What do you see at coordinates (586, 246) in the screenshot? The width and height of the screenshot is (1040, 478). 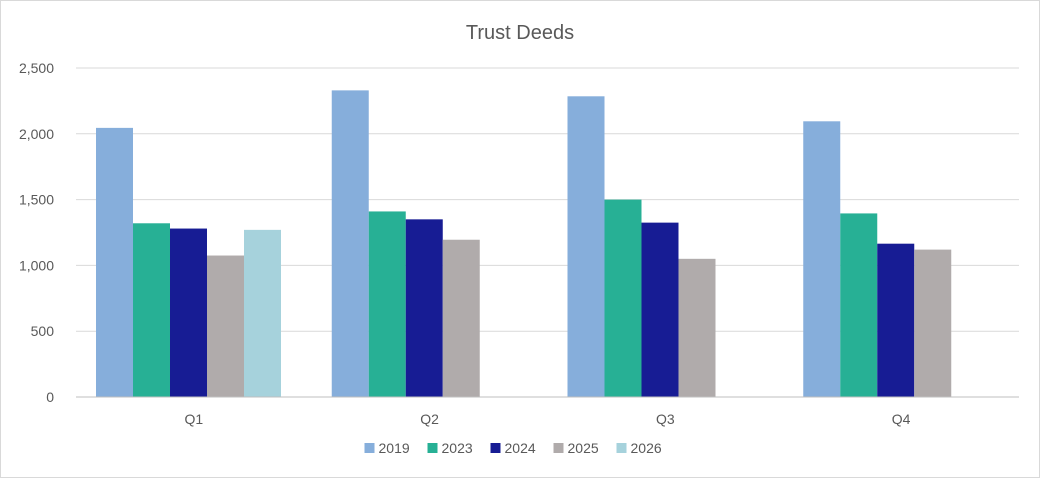 I see `bar-2019-Q3` at bounding box center [586, 246].